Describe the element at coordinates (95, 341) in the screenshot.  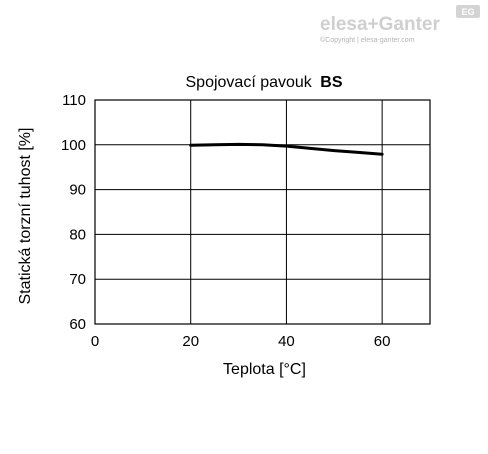
I see `x-tick-label: 0` at that location.